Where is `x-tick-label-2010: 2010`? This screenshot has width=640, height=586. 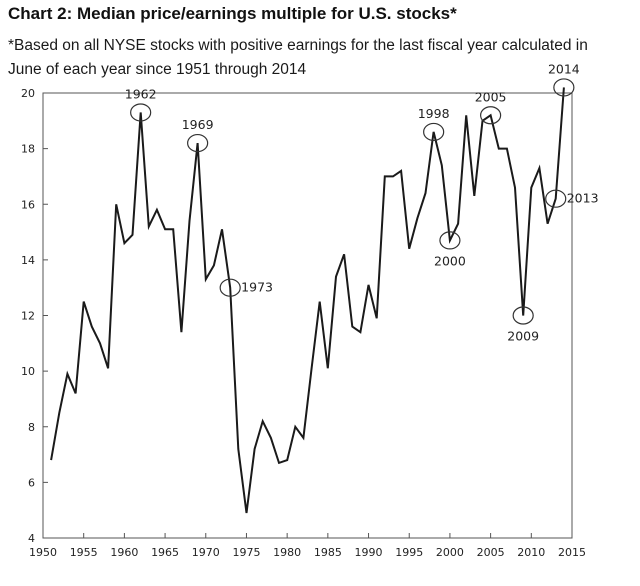
x-tick-label-2010: 2010 is located at coordinates (531, 552).